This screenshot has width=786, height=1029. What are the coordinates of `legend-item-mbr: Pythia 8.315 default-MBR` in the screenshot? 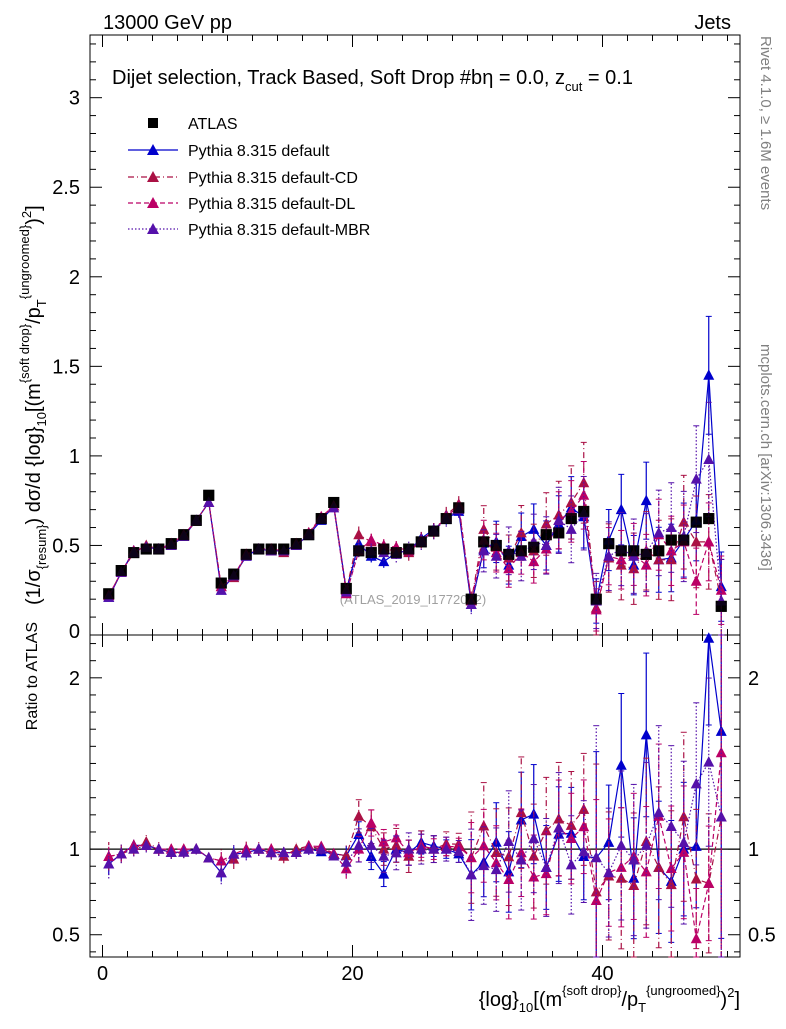 It's located at (249, 230).